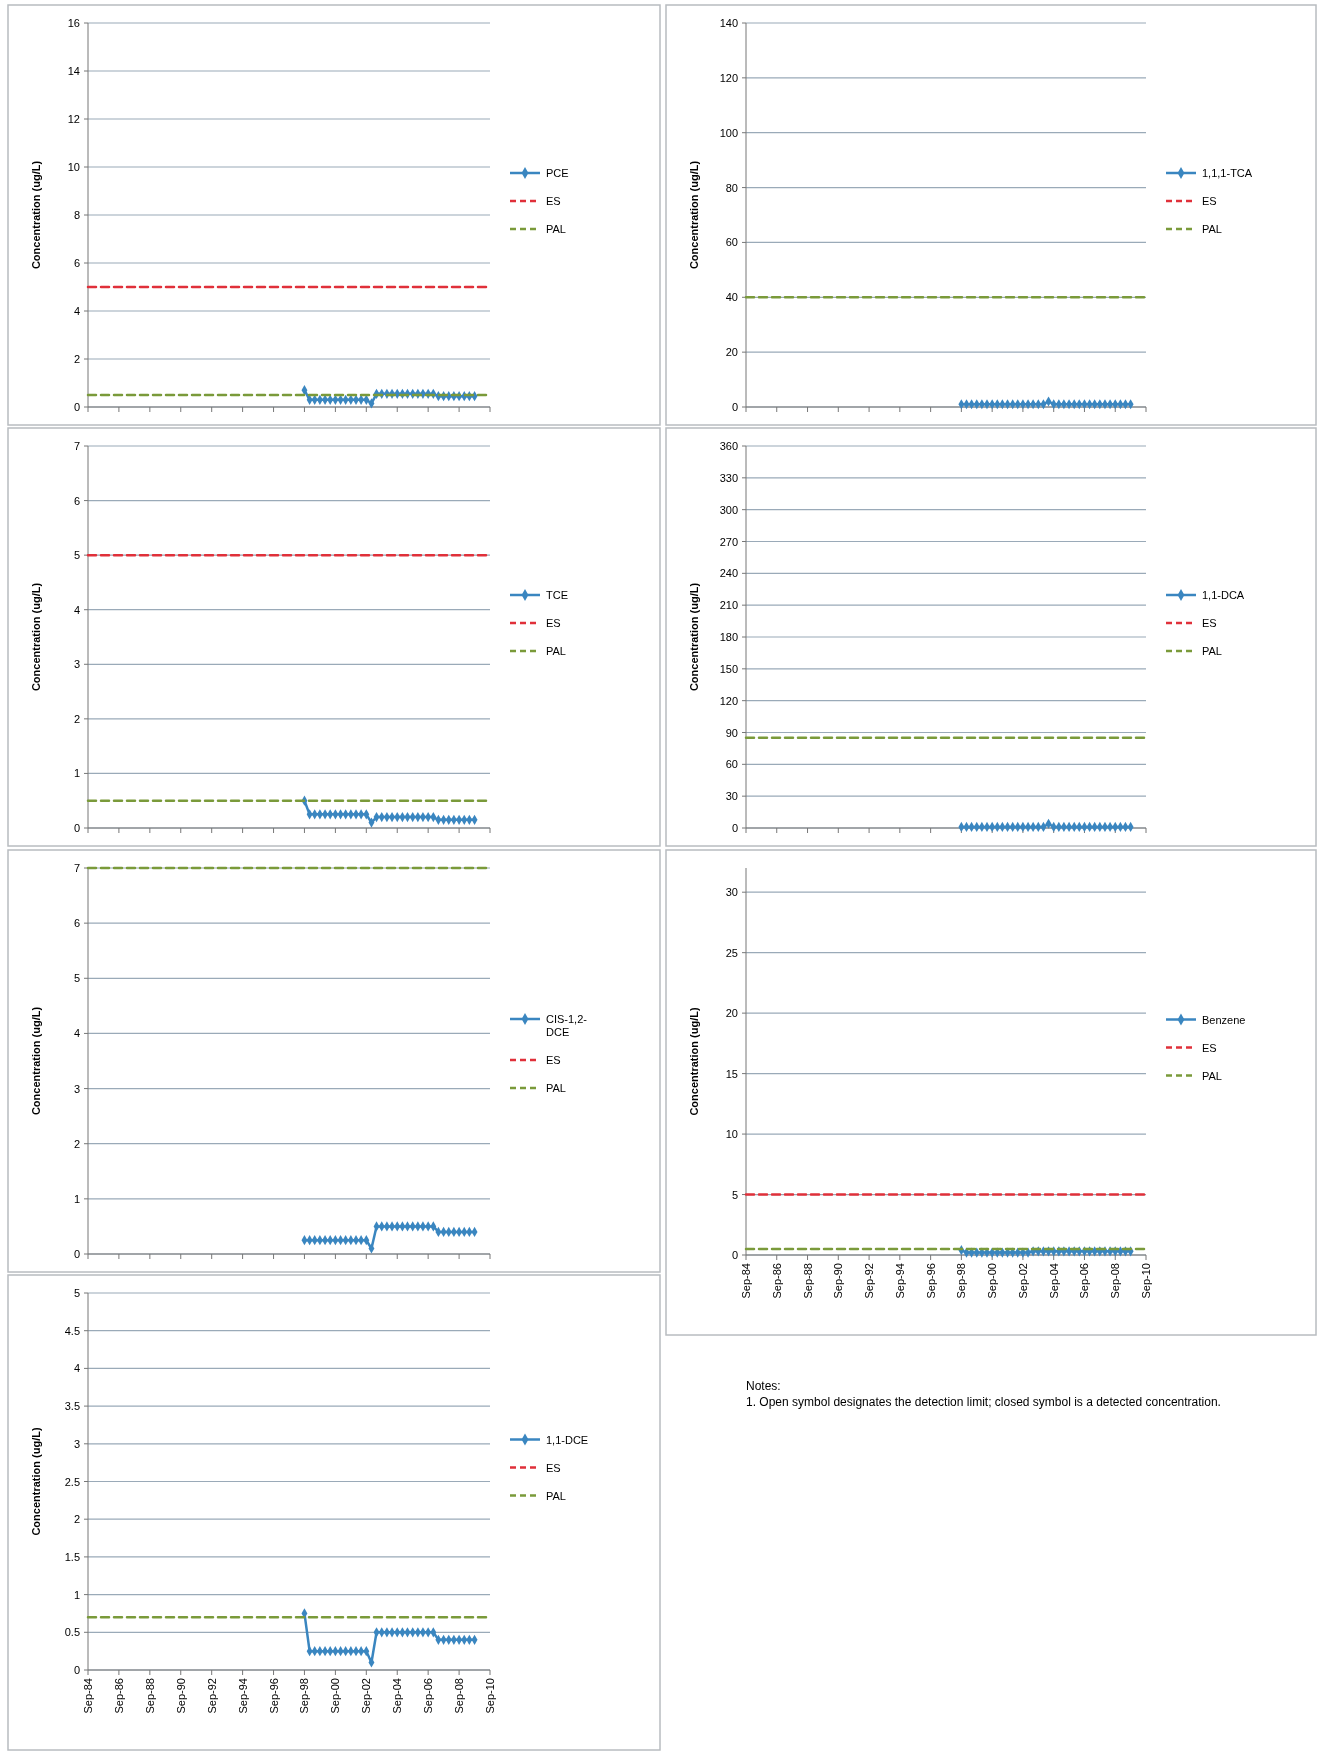 The height and width of the screenshot is (1754, 1321). Describe the element at coordinates (731, 297) in the screenshot. I see `y-tick-label: 40` at that location.